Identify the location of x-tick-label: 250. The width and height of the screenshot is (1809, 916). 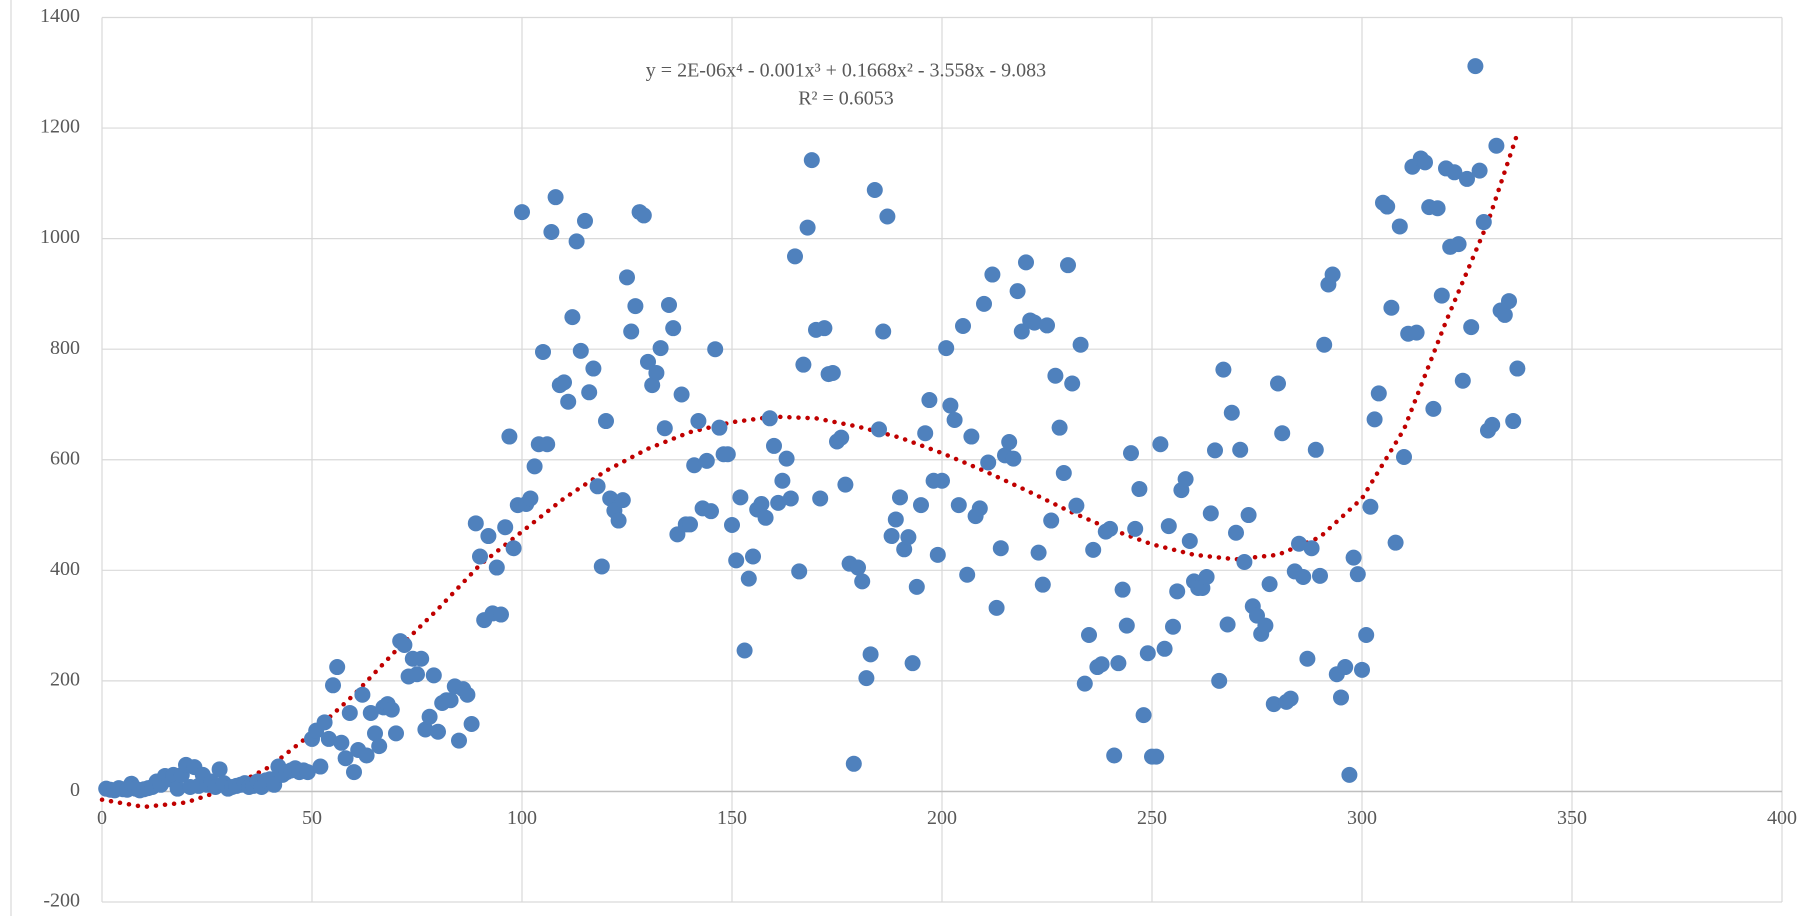
(1152, 818).